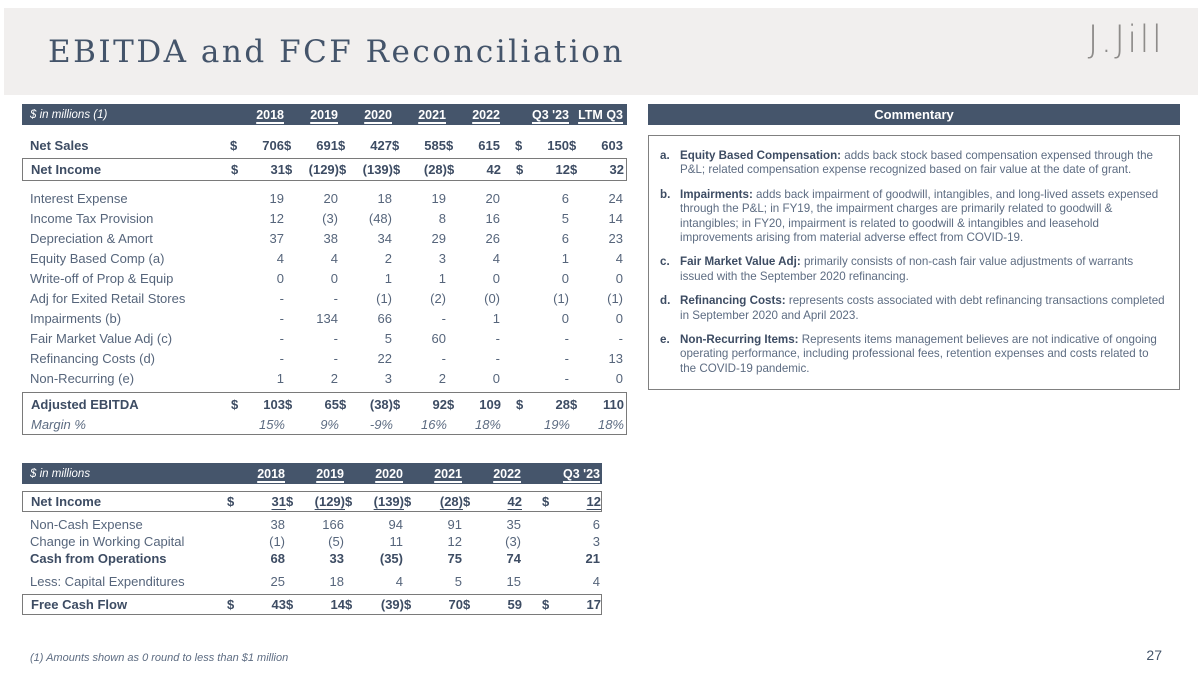 This screenshot has height=675, width=1200. I want to click on column-header: 2021, so click(448, 473).